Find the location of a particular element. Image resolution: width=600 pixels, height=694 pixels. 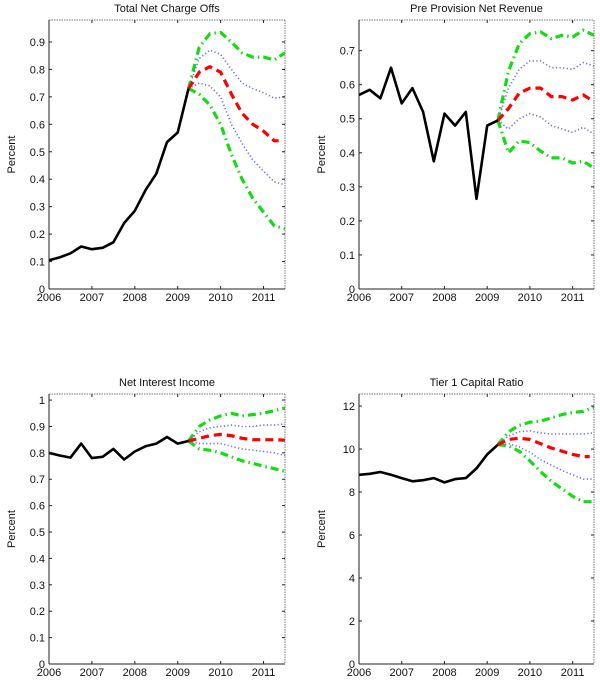

y-tick-label: 12 is located at coordinates (349, 407).